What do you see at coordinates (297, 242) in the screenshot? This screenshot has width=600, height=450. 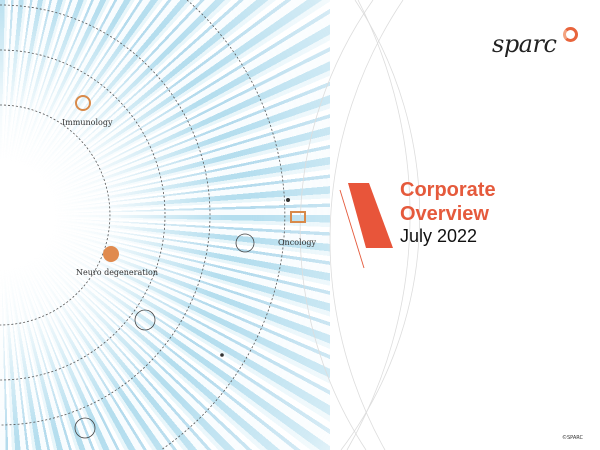 I see `area-label-oncology: Oncology` at bounding box center [297, 242].